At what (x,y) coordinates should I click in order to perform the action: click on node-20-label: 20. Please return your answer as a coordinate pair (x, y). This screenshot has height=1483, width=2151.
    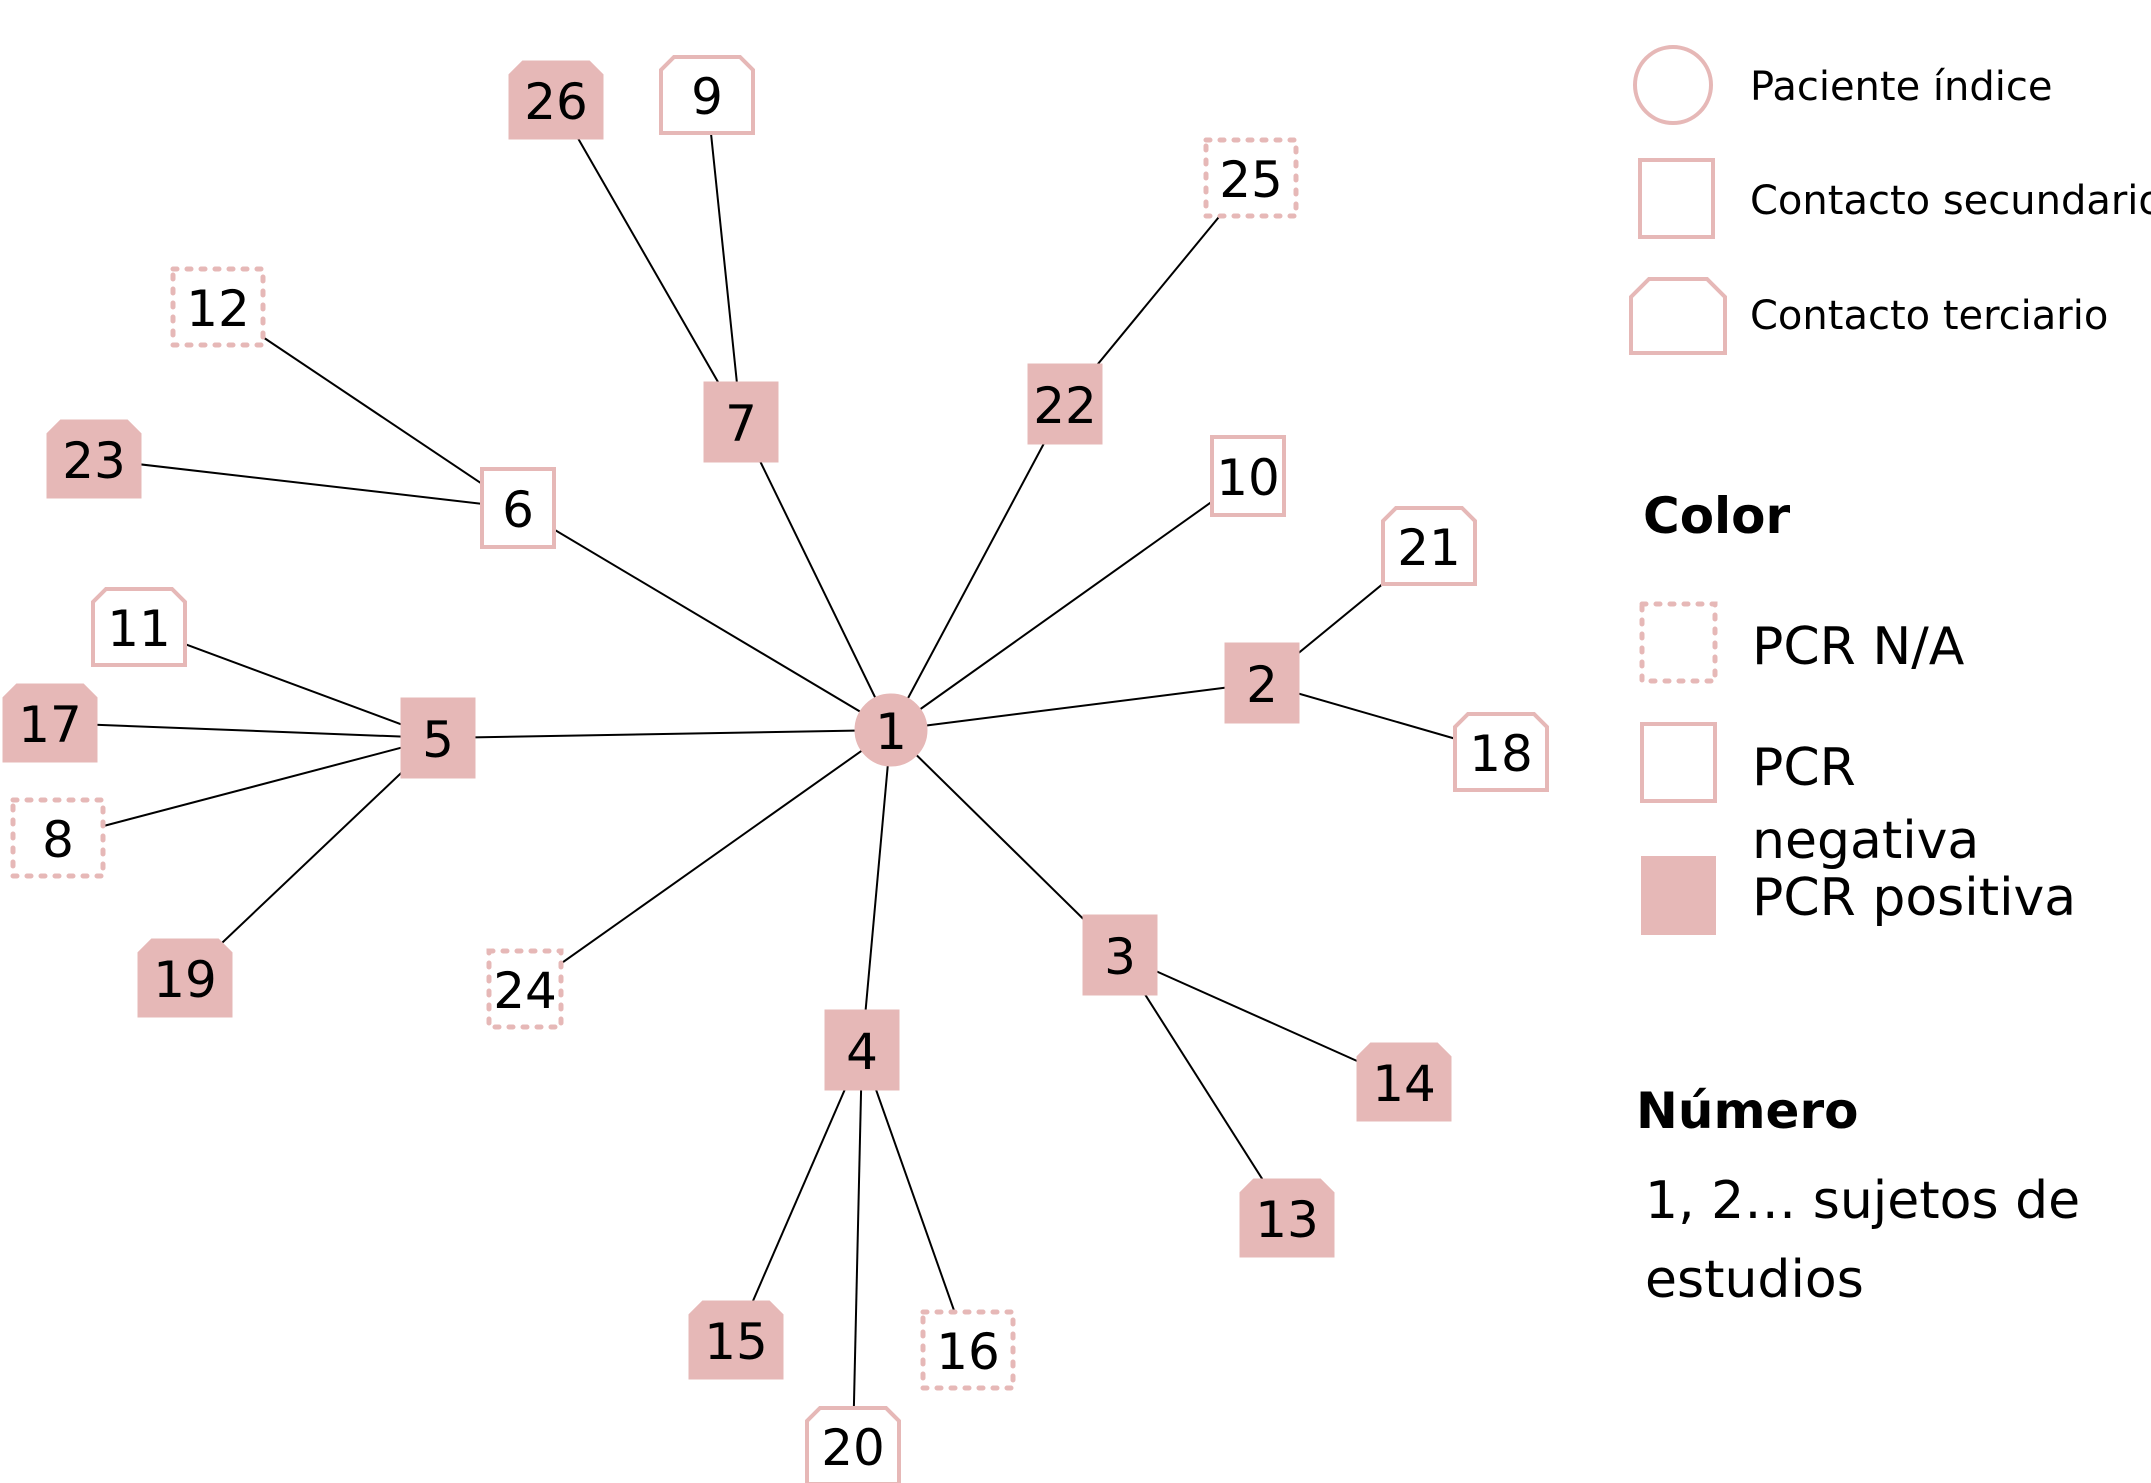
    Looking at the image, I should click on (853, 1448).